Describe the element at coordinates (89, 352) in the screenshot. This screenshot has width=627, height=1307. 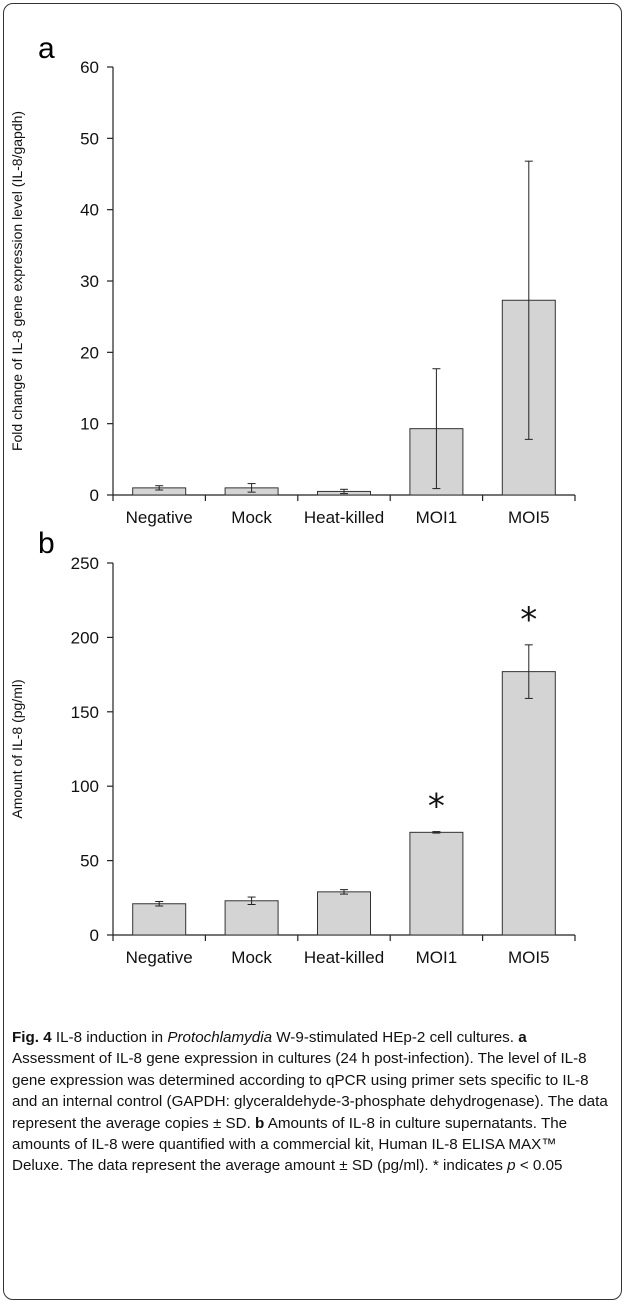
I see `chart-a-y-tick-label: 20` at that location.